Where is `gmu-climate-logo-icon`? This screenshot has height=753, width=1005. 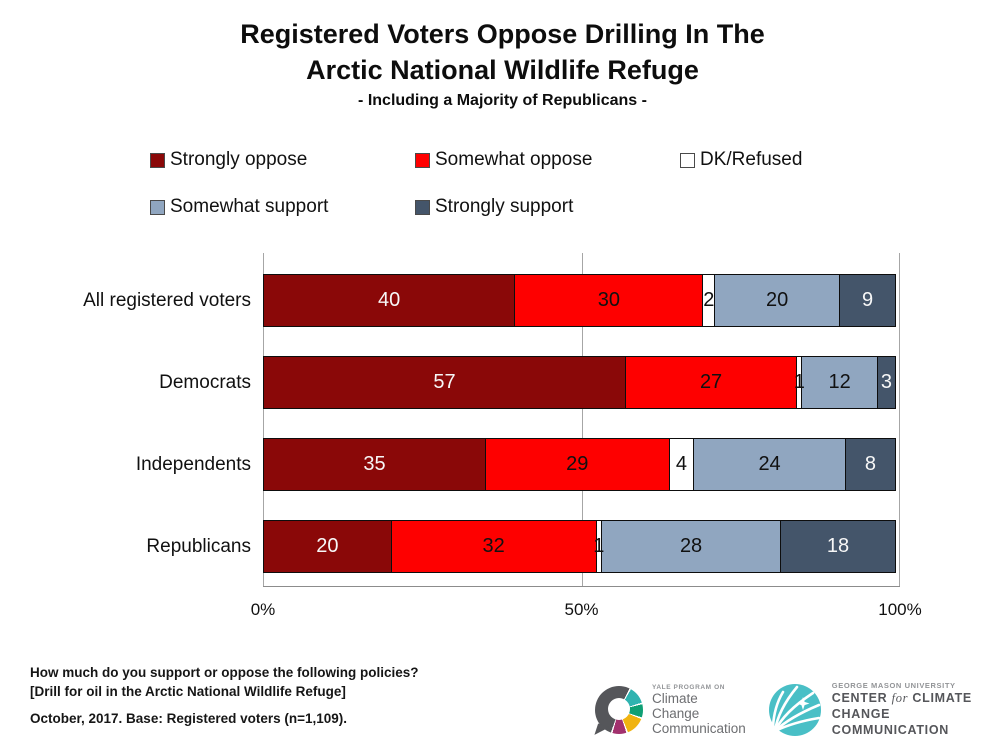 gmu-climate-logo-icon is located at coordinates (794, 709).